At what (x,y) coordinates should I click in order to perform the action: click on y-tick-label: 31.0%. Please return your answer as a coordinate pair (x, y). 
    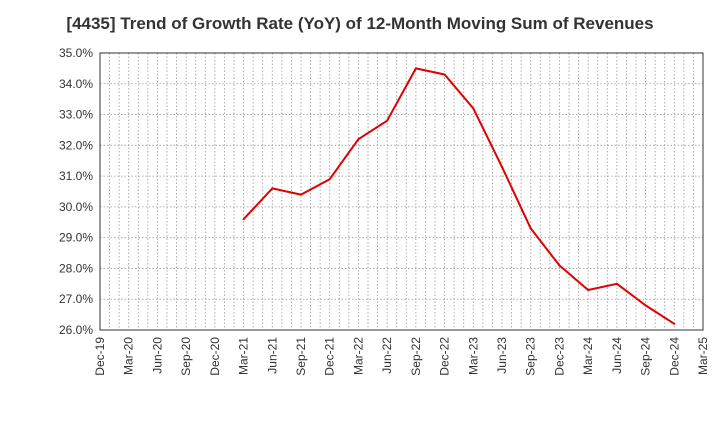
    Looking at the image, I should click on (76, 176).